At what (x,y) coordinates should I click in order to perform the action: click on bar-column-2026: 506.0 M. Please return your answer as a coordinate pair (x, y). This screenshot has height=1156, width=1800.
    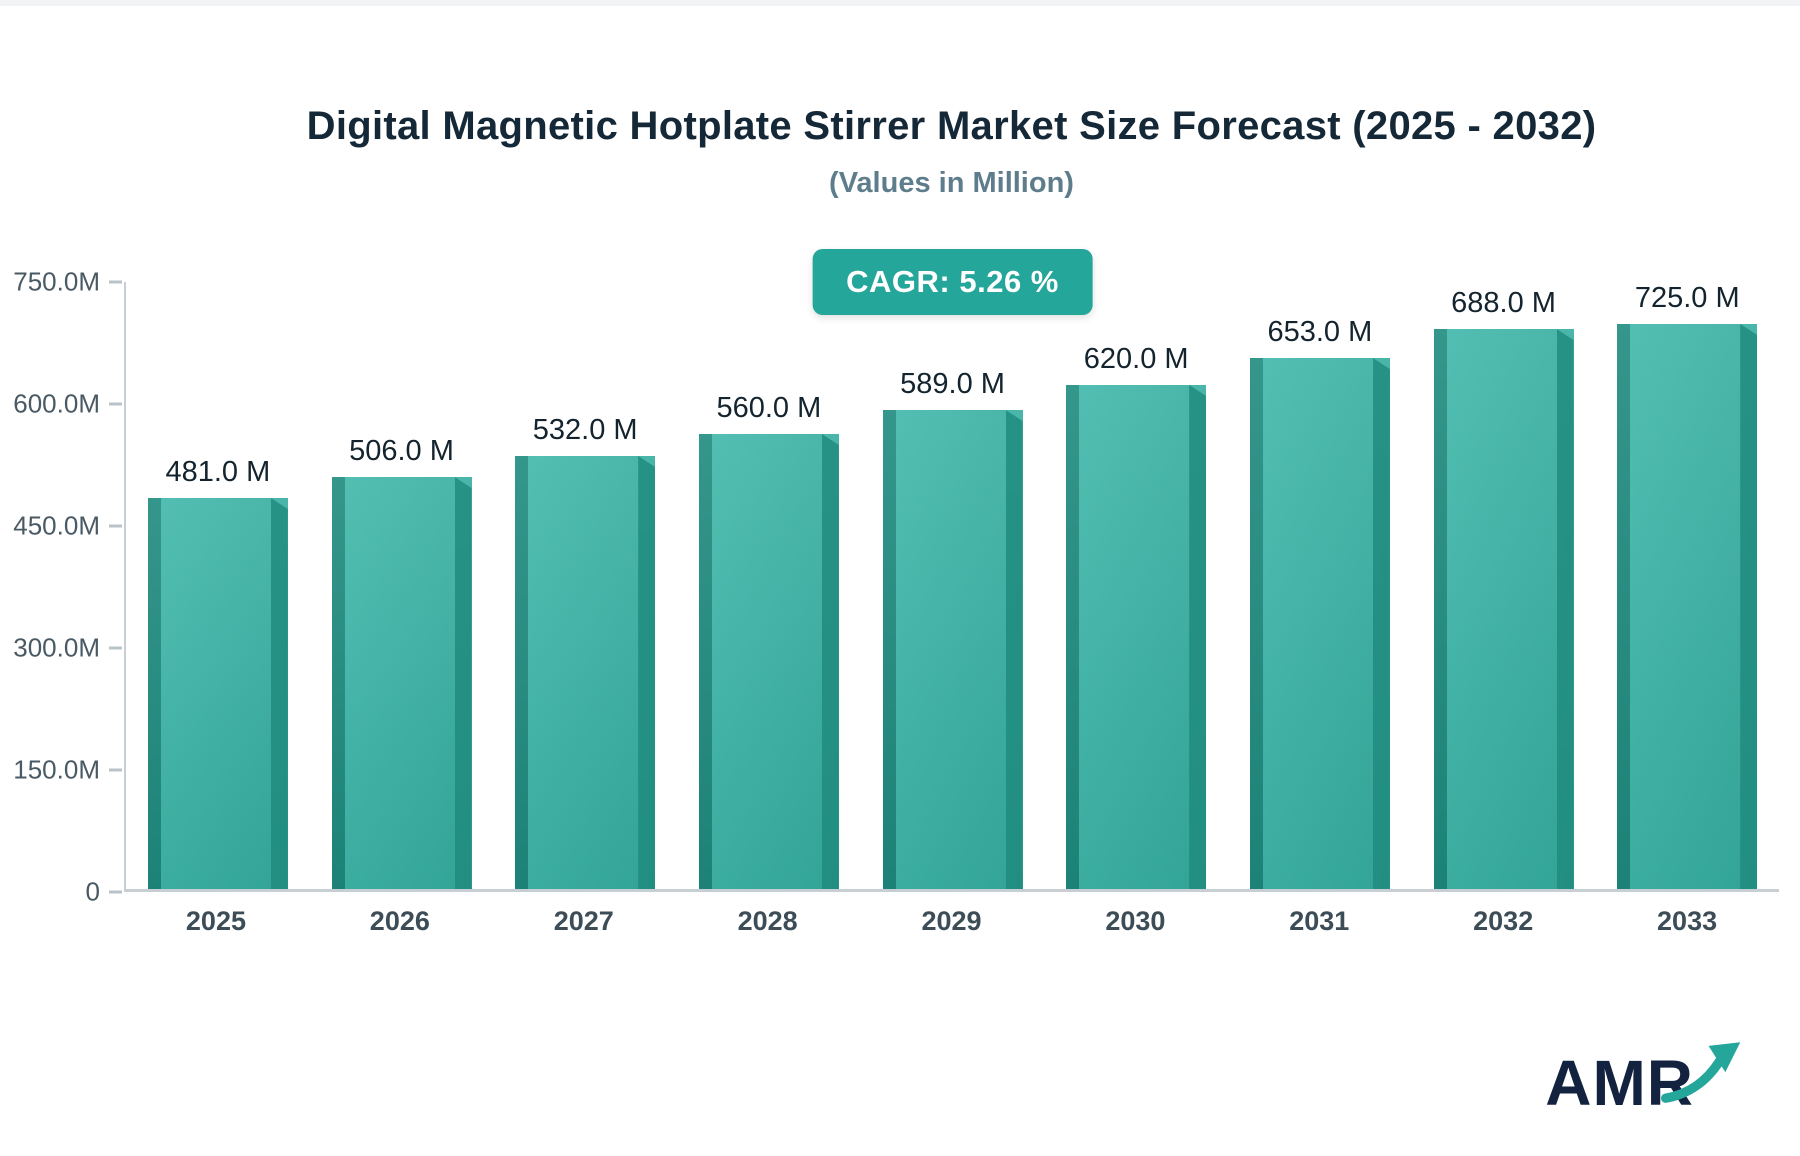
    Looking at the image, I should click on (402, 585).